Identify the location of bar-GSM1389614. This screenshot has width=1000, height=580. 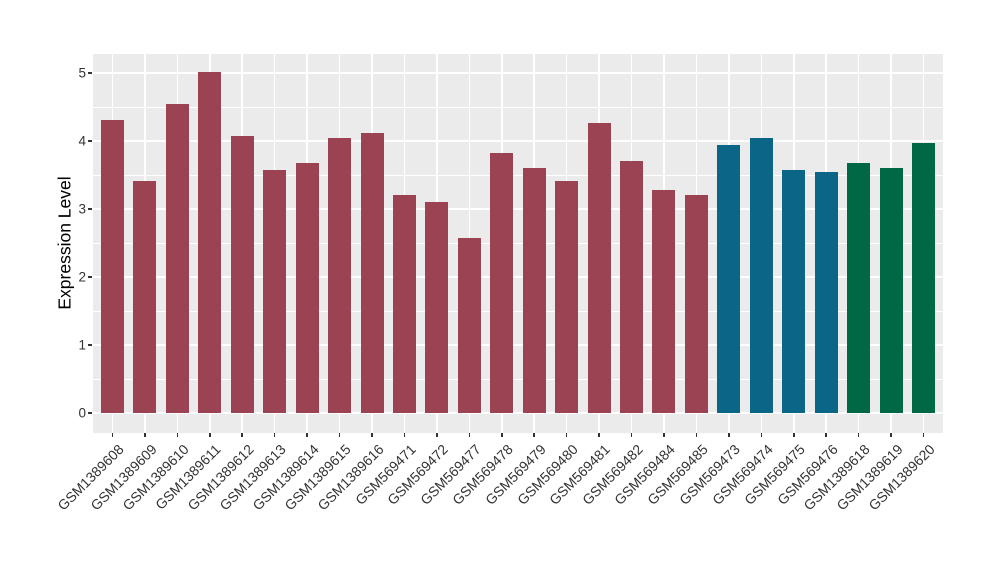
(307, 287).